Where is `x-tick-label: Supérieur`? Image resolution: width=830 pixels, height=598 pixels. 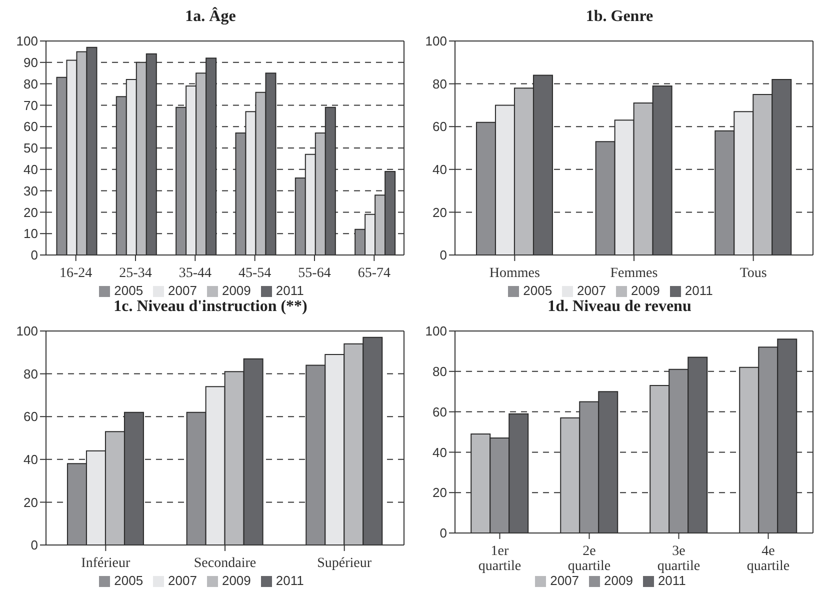
x-tick-label: Supérieur is located at coordinates (344, 563).